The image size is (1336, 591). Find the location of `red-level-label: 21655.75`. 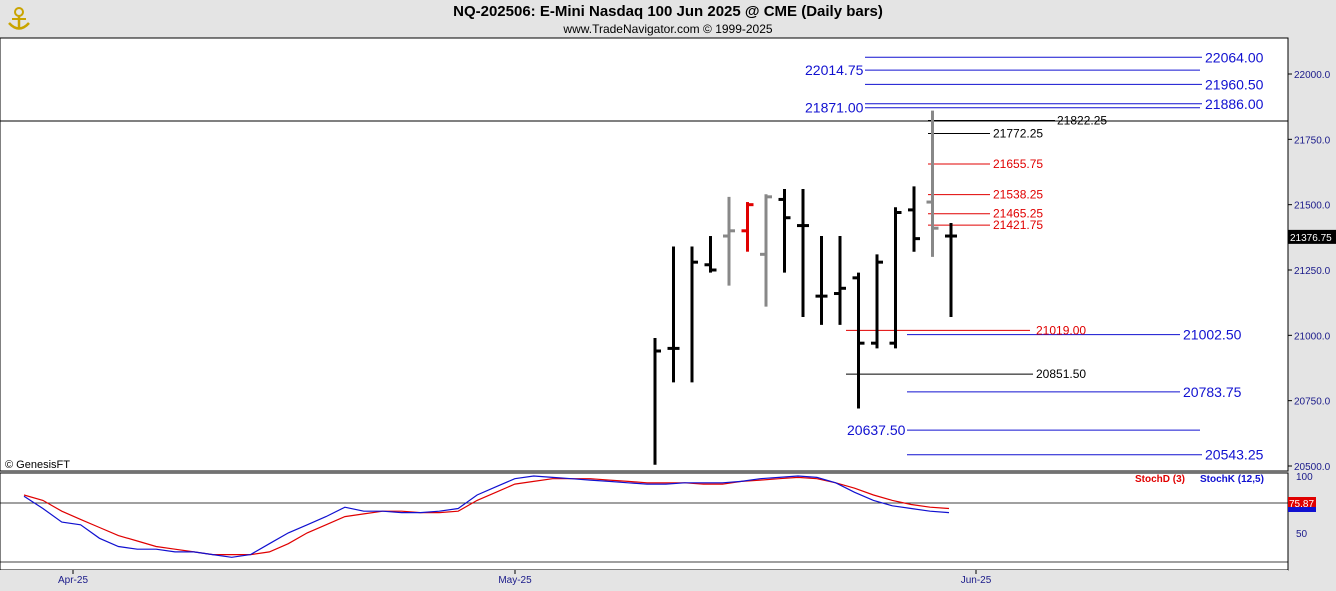

red-level-label: 21655.75 is located at coordinates (1018, 164).